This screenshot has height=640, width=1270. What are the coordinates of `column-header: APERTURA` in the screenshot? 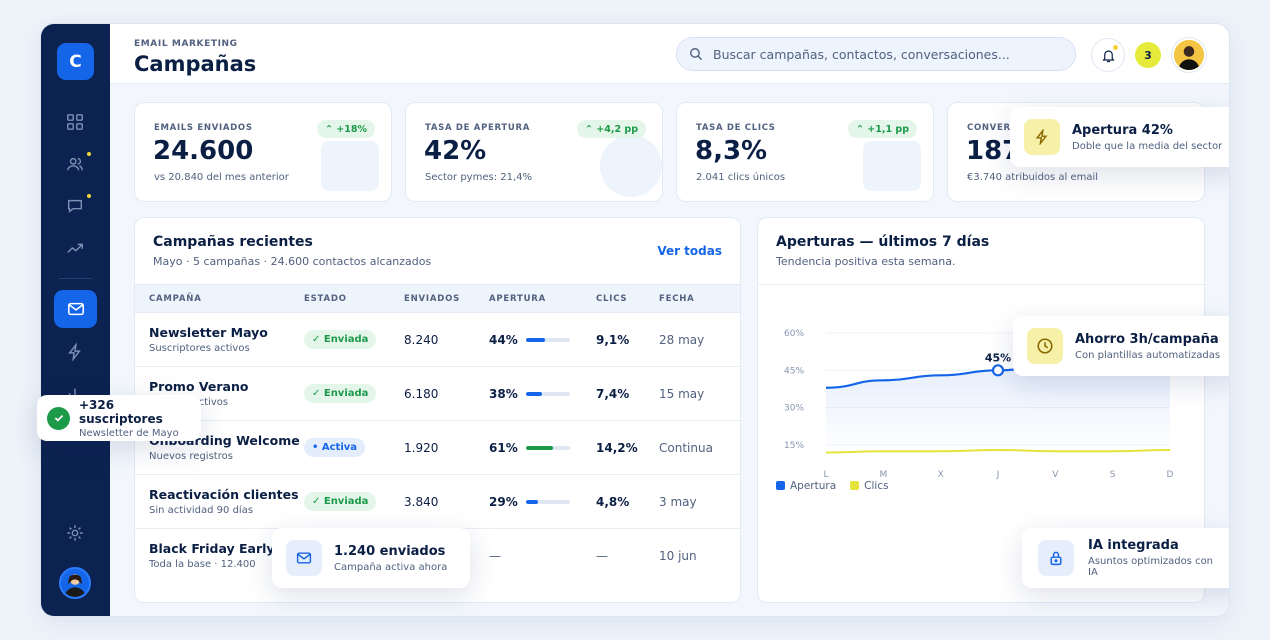 It's located at (542, 298).